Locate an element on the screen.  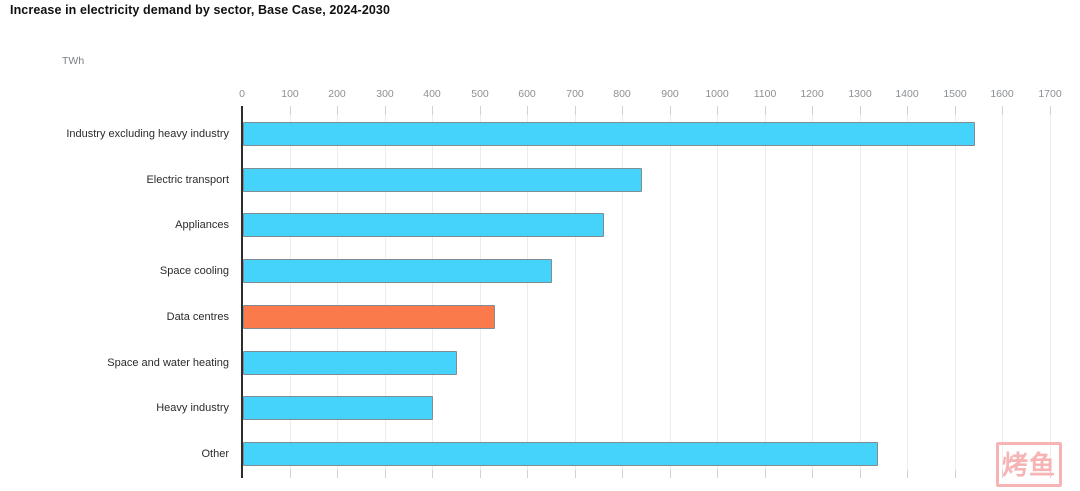
watermark-text: 烤鱼 is located at coordinates (1028, 464).